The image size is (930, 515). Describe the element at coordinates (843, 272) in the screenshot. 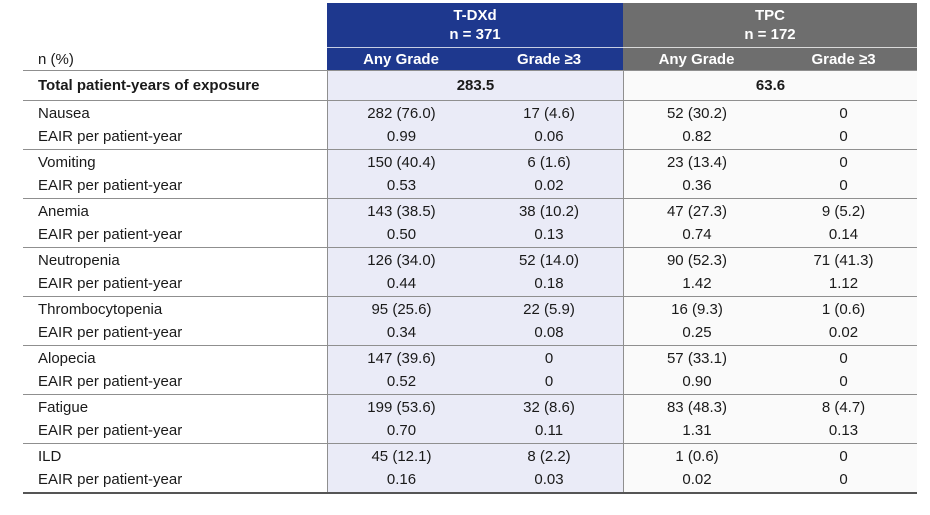

I see `tpc-grade3-cell: 71 (41.3) 1.12` at that location.